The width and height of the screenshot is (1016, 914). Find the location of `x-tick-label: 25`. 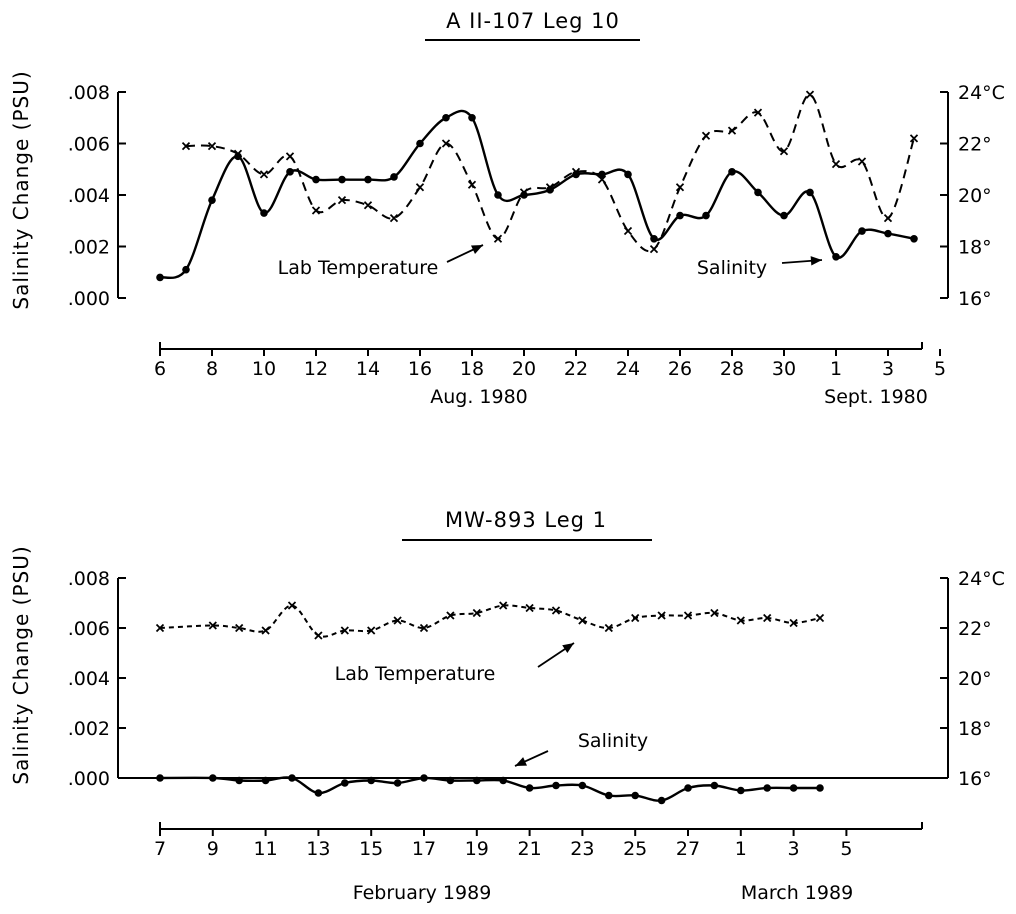

x-tick-label: 25 is located at coordinates (635, 849).